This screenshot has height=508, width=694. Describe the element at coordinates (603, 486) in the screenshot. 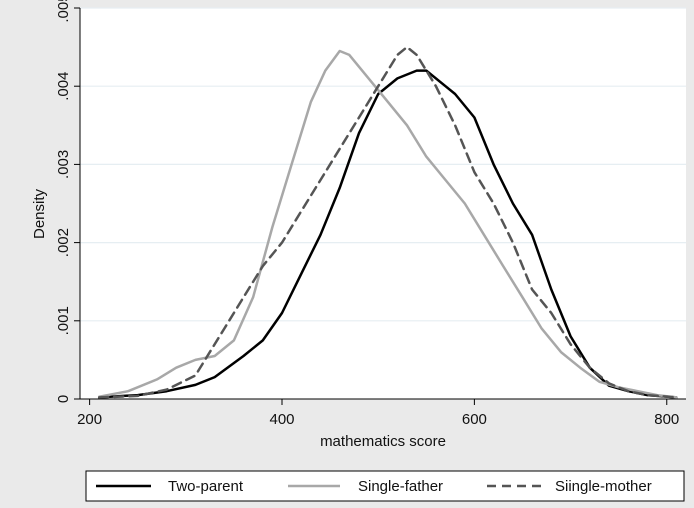

I see `legend-label-single-mother: Siingle-mother` at that location.